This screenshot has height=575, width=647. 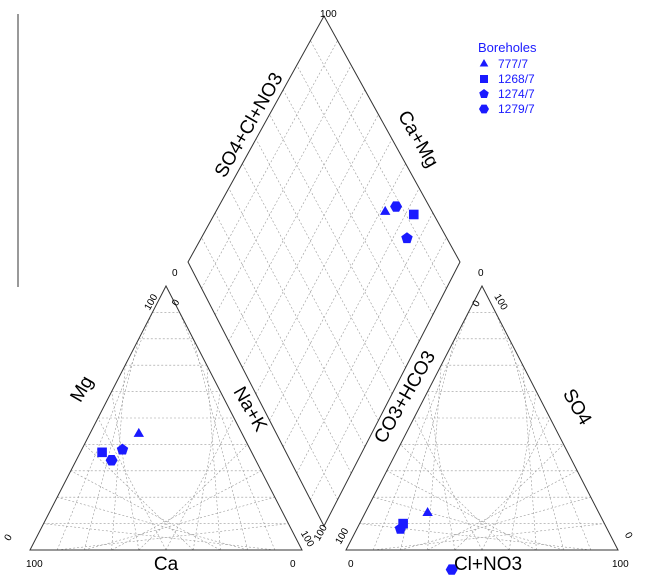 What do you see at coordinates (488, 564) in the screenshot?
I see `anion-label-bottom: Cl+NO3` at bounding box center [488, 564].